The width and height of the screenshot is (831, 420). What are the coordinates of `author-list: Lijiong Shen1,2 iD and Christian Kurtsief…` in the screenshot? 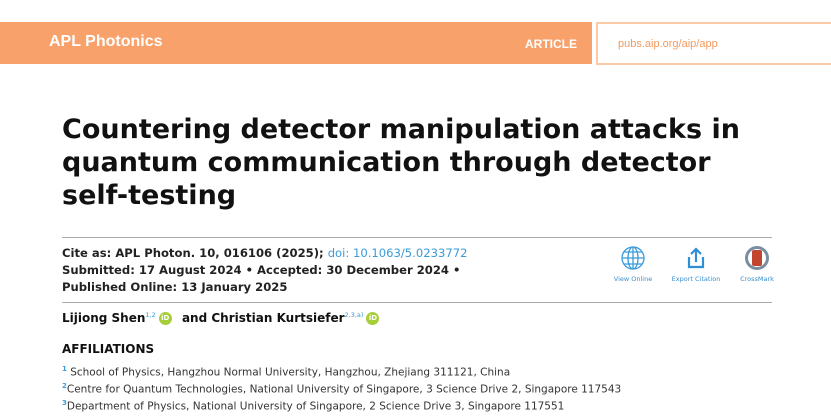 It's located at (223, 318).